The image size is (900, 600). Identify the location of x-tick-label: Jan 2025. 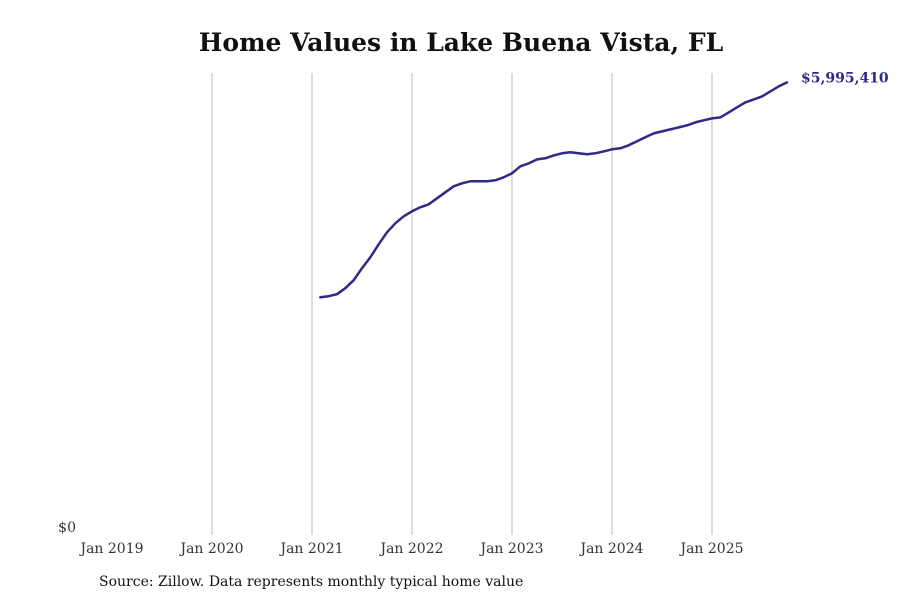
(710, 549).